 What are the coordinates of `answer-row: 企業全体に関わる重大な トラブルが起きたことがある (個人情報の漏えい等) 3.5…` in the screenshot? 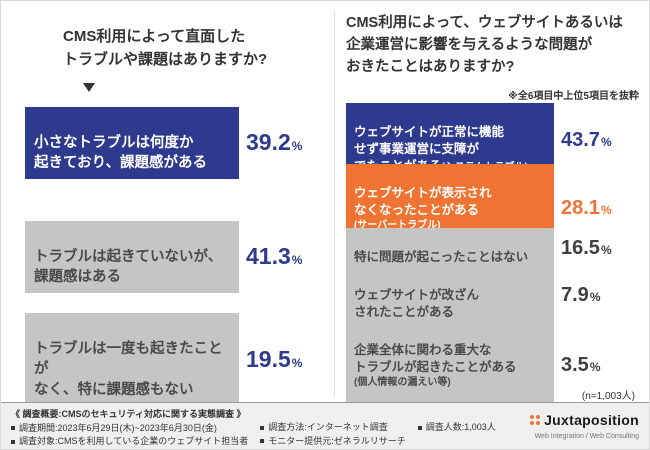 It's located at (473, 365).